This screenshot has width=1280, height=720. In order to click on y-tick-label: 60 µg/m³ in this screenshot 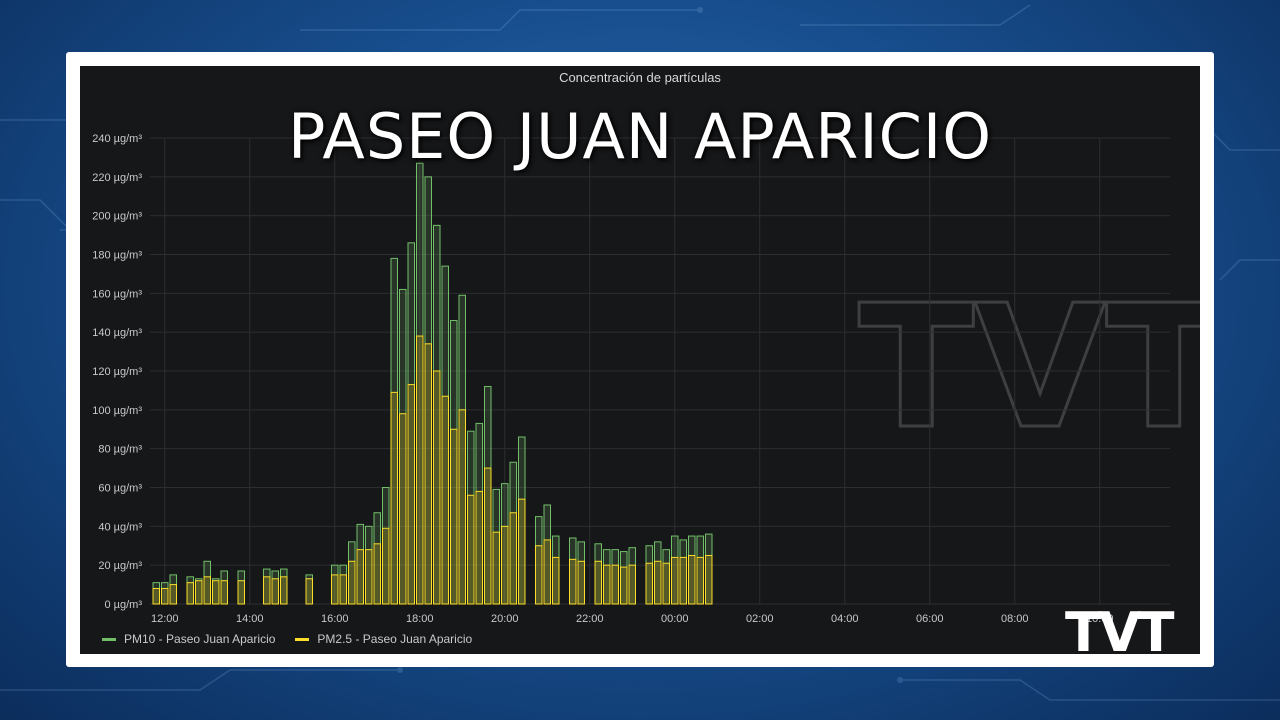, I will do `click(120, 489)`.